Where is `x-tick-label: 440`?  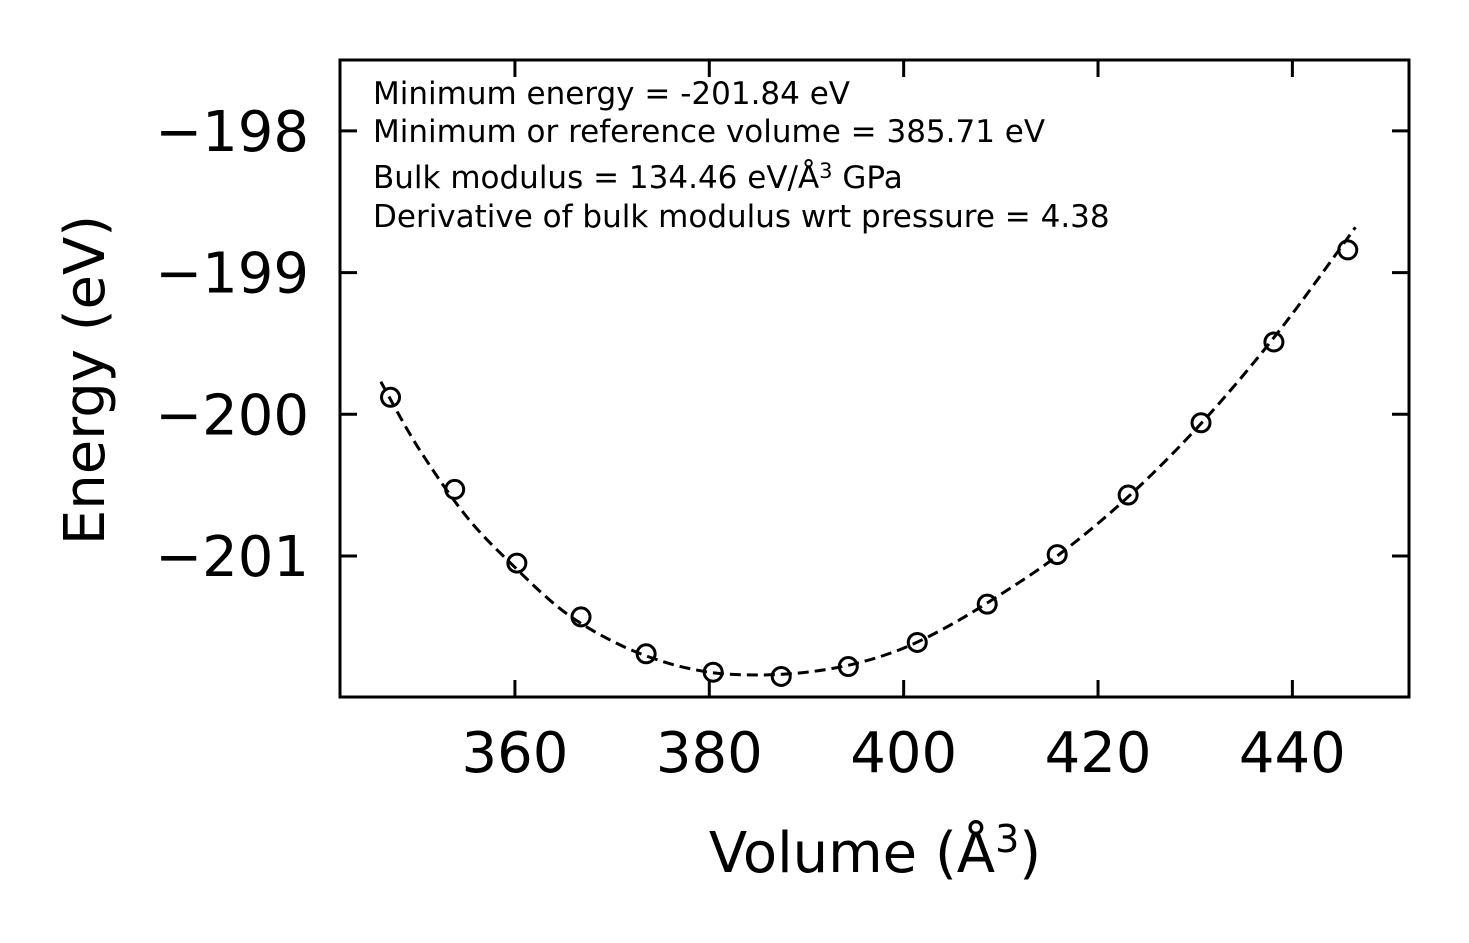
x-tick-label: 440 is located at coordinates (1292, 753).